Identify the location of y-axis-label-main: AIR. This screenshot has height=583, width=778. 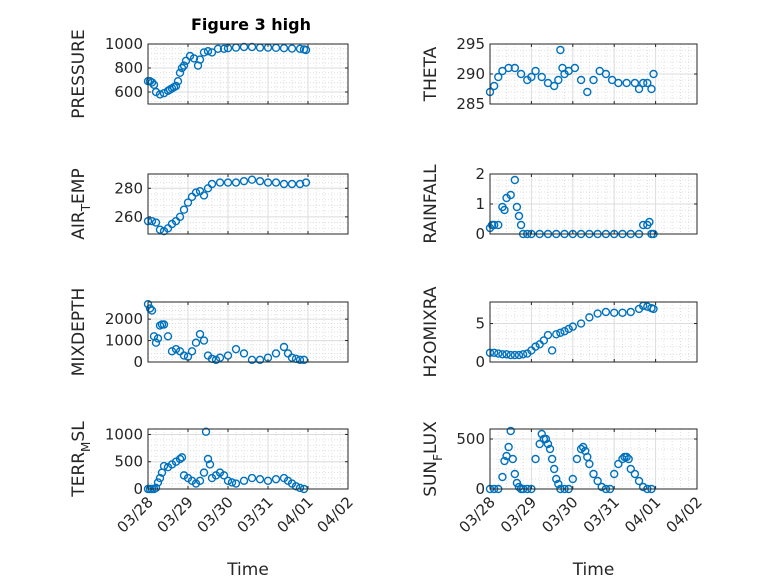
(79, 225).